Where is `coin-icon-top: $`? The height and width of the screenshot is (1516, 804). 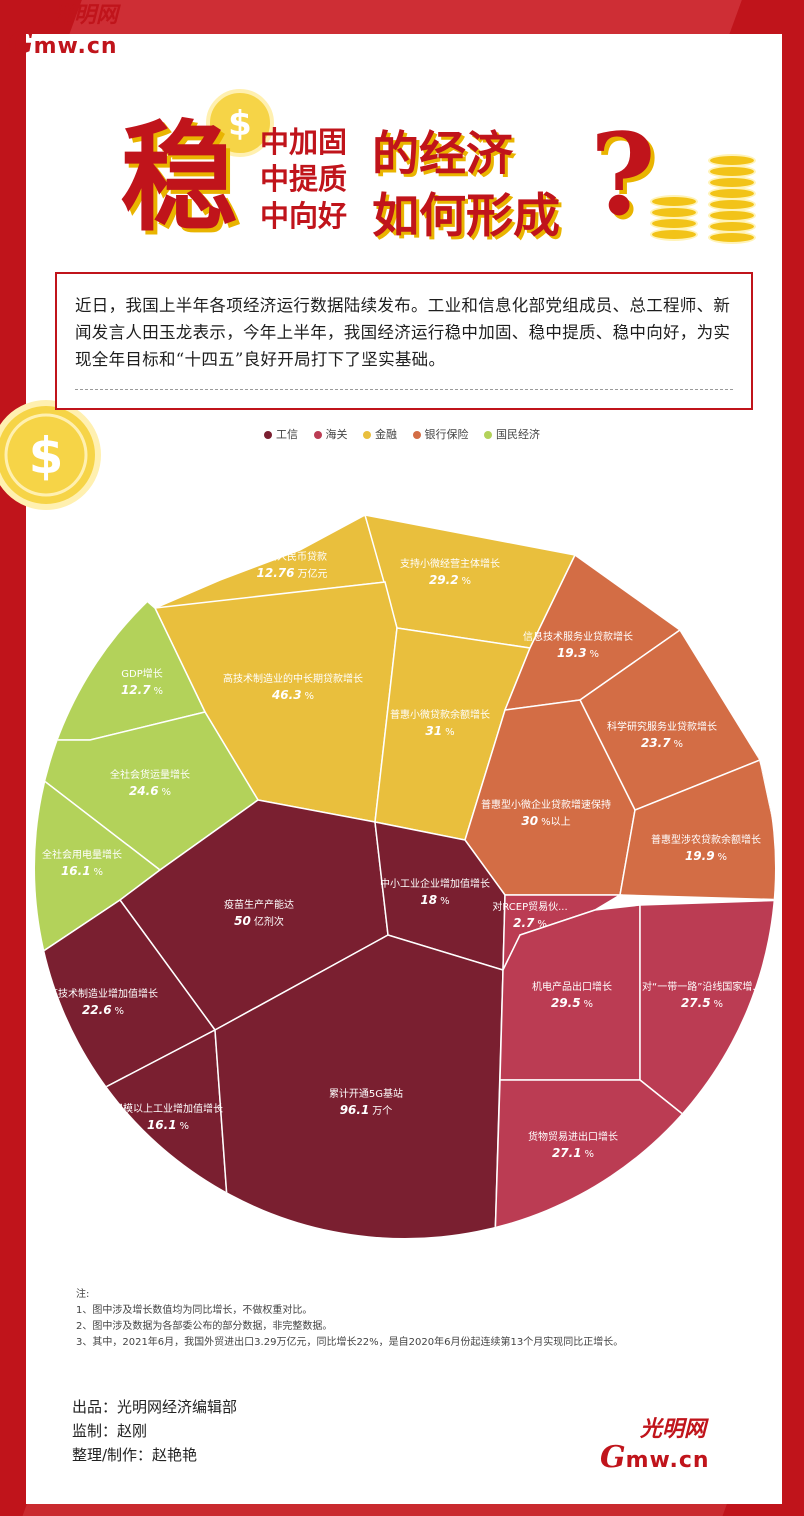 coin-icon-top: $ is located at coordinates (240, 123).